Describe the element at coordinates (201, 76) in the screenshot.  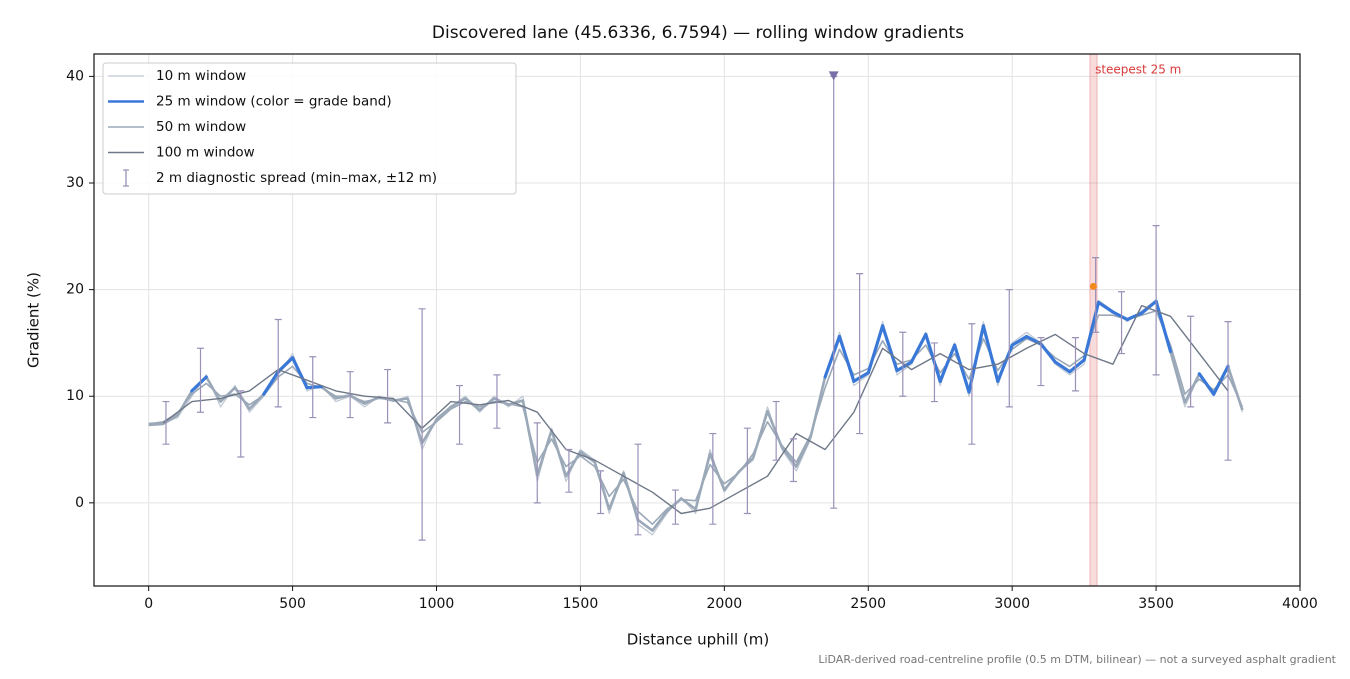
I see `legend-label: 10 m window` at that location.